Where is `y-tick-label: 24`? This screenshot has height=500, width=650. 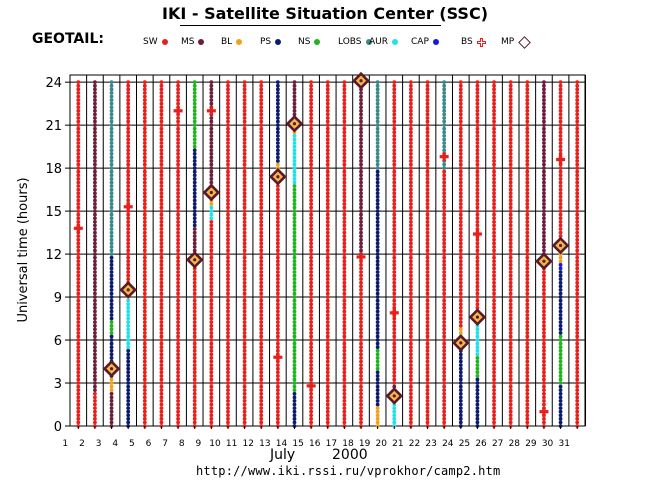 y-tick-label: 24 is located at coordinates (53, 83).